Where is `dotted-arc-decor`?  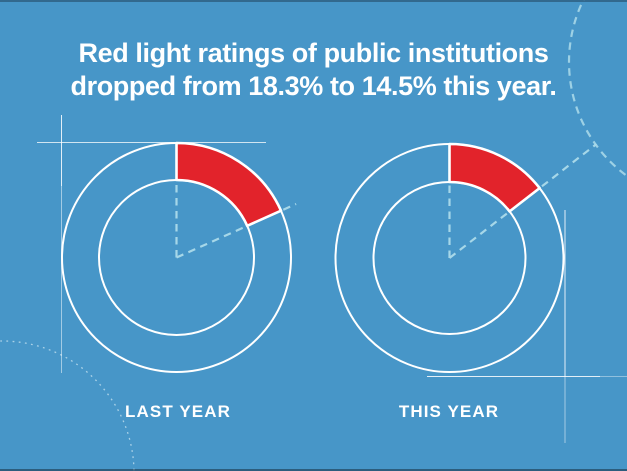 dotted-arc-decor is located at coordinates (67, 405).